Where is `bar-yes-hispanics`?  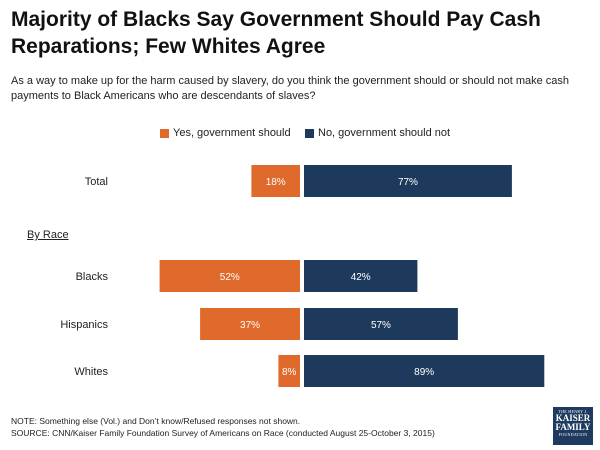
bar-yes-hispanics is located at coordinates (250, 324).